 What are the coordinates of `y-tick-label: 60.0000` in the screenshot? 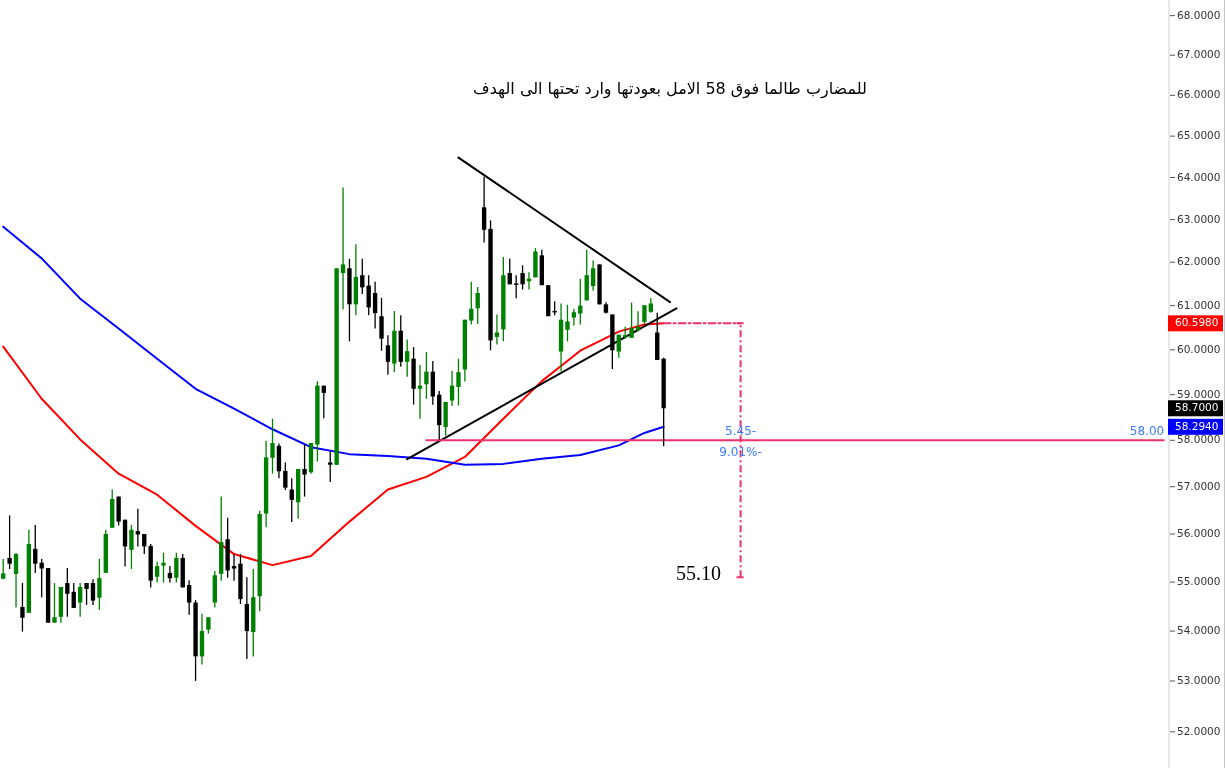 It's located at (1199, 348).